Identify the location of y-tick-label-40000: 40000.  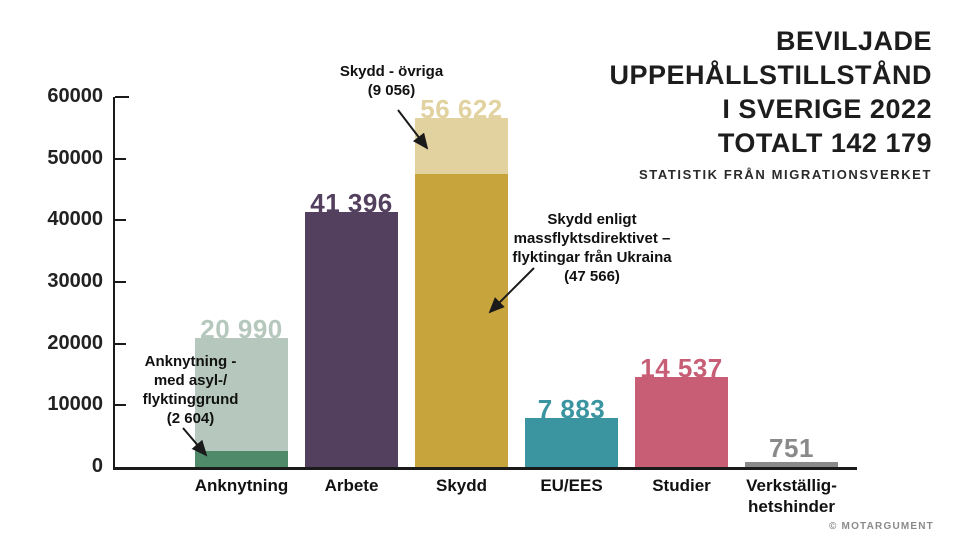
(75, 219).